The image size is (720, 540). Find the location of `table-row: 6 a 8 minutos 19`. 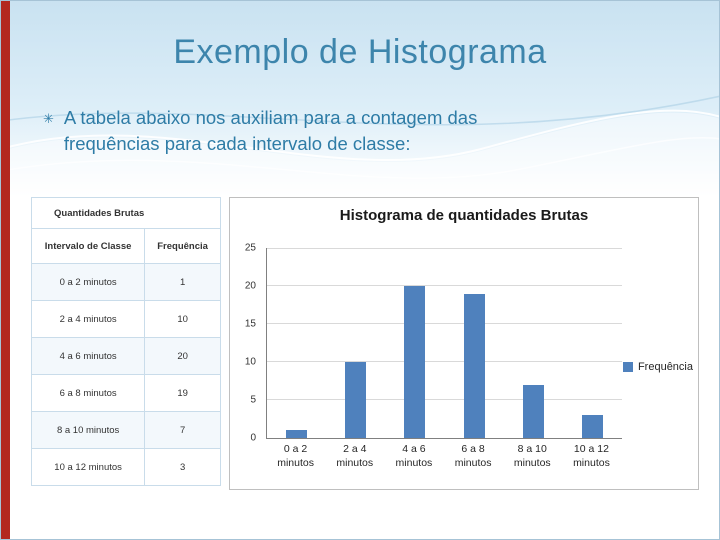

table-row: 6 a 8 minutos 19 is located at coordinates (125, 393).